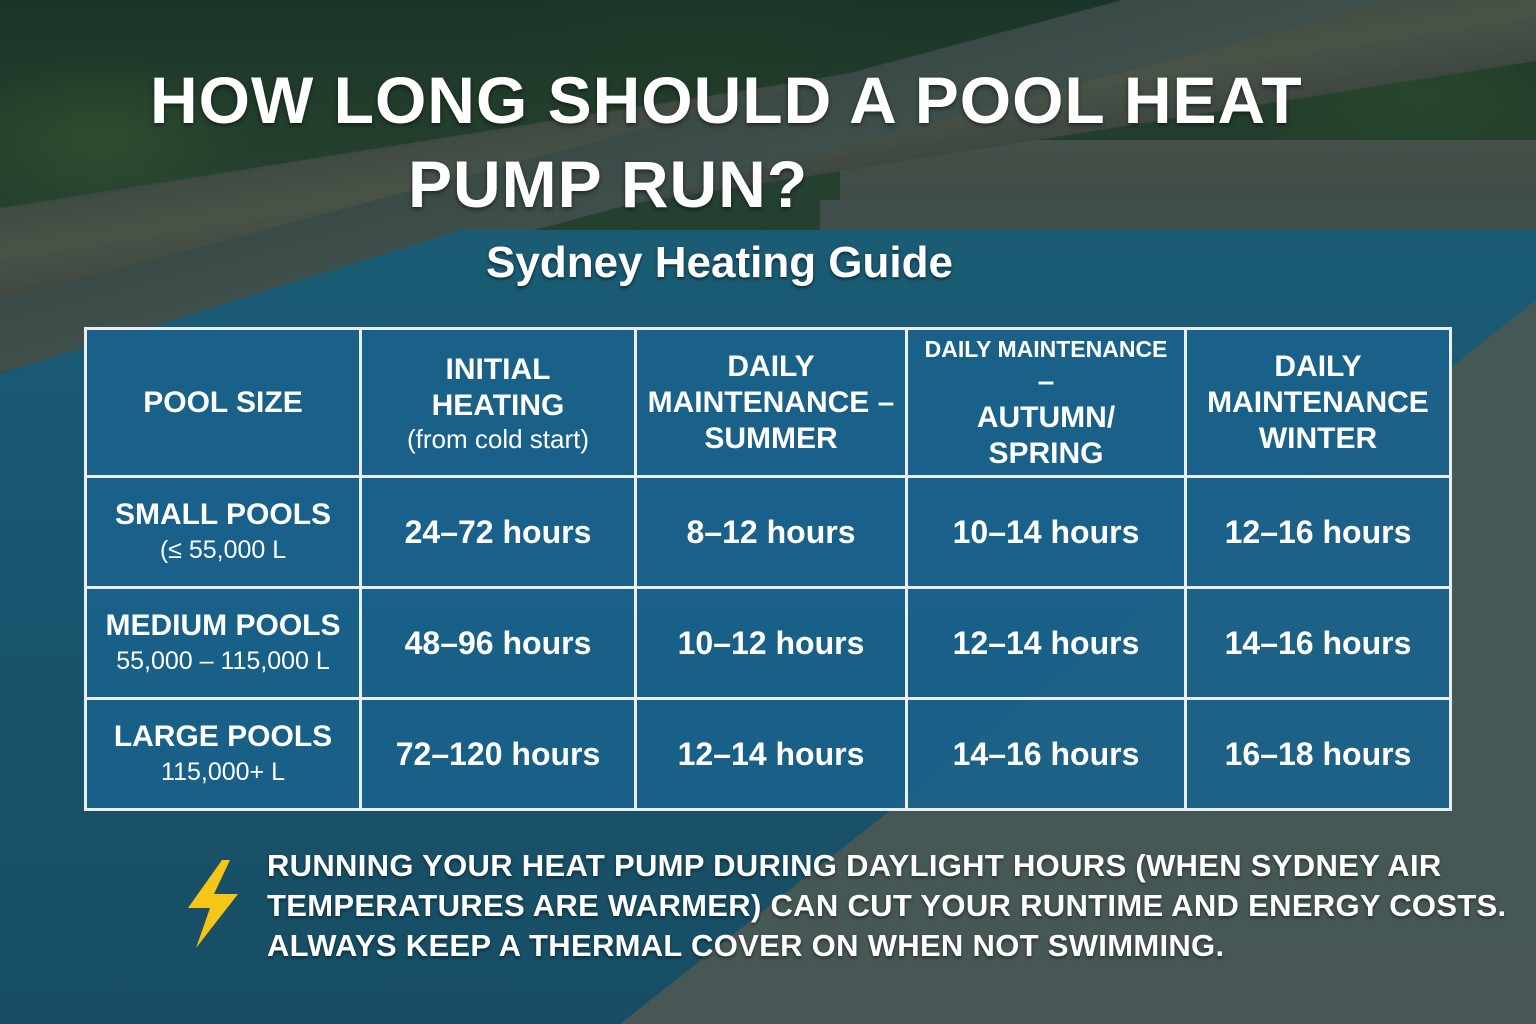 The height and width of the screenshot is (1024, 1536). I want to click on initial-heating-cell: 48–96 hours, so click(498, 643).